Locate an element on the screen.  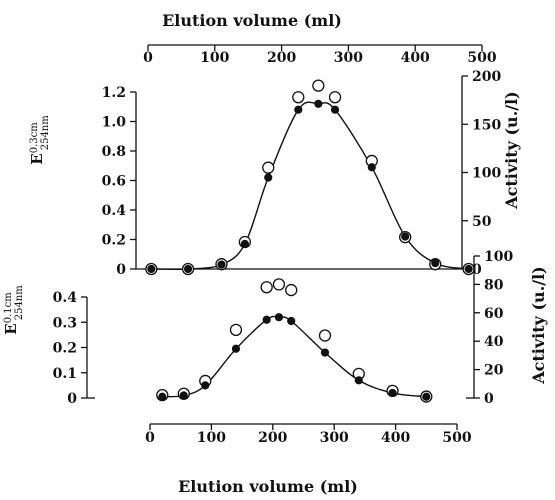
upper-left-axis-label: E0.3cm254nm is located at coordinates (39, 140).